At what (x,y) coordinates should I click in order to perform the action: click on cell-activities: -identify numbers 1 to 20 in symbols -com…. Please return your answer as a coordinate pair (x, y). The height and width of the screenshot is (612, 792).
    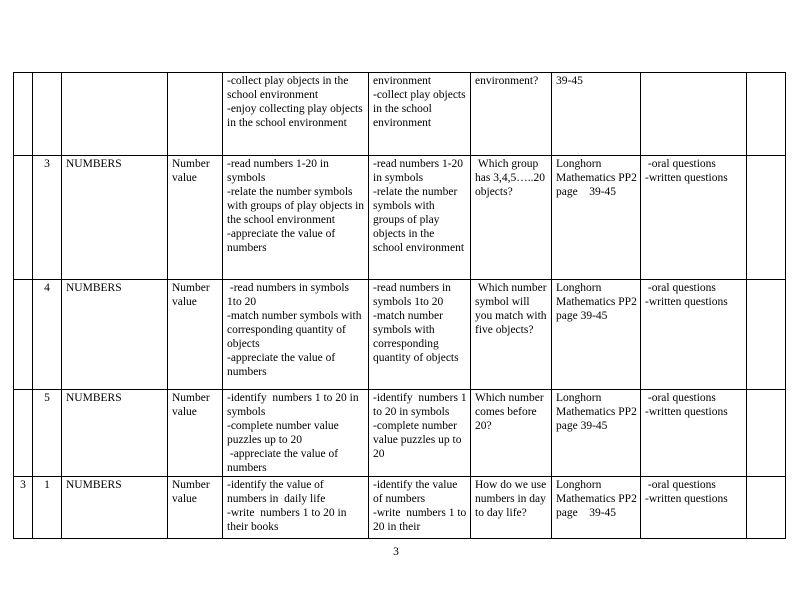
    Looking at the image, I should click on (419, 433).